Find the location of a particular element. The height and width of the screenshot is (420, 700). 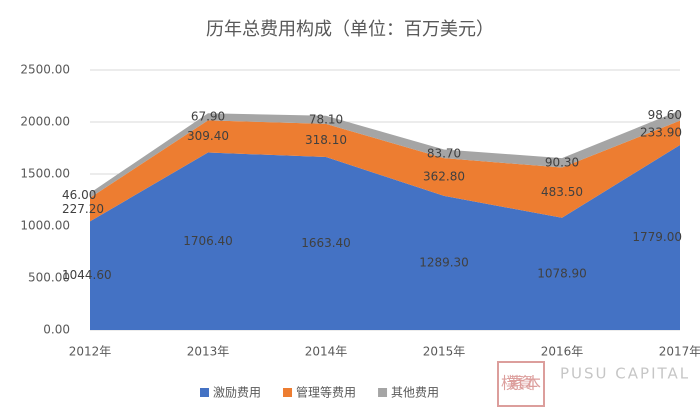

value-label: 309.40 is located at coordinates (208, 136).